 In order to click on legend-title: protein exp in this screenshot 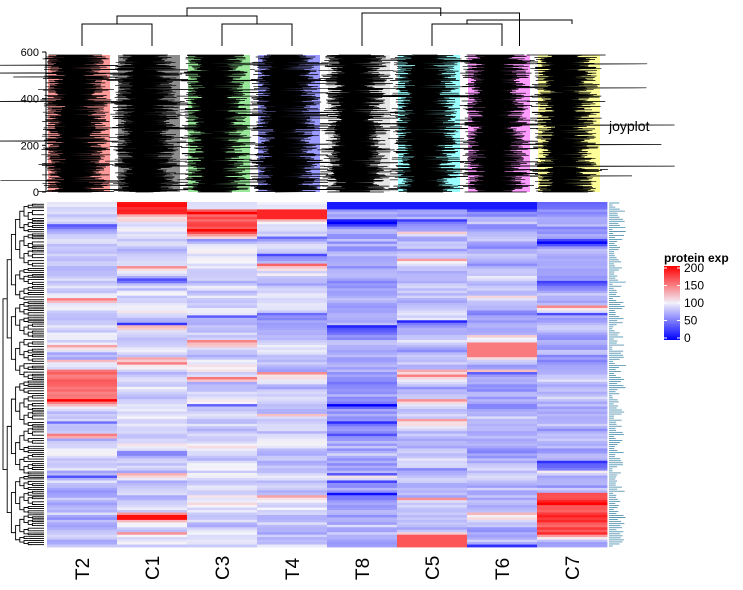, I will do `click(696, 258)`.